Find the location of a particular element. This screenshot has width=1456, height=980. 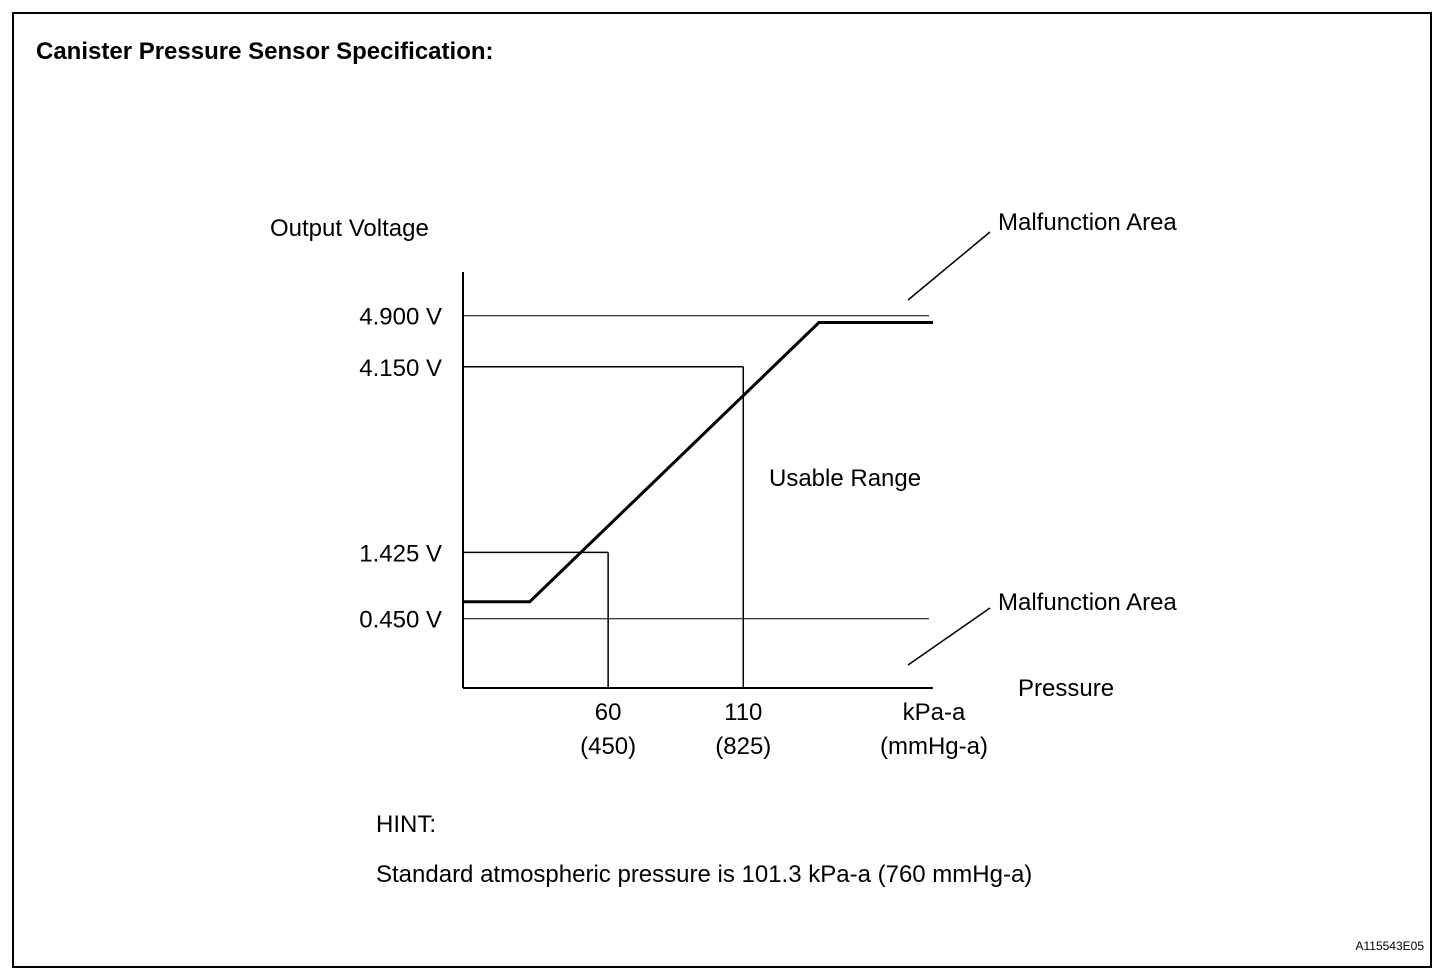

page-title: Canister Pressure Sensor Specification: is located at coordinates (265, 51).